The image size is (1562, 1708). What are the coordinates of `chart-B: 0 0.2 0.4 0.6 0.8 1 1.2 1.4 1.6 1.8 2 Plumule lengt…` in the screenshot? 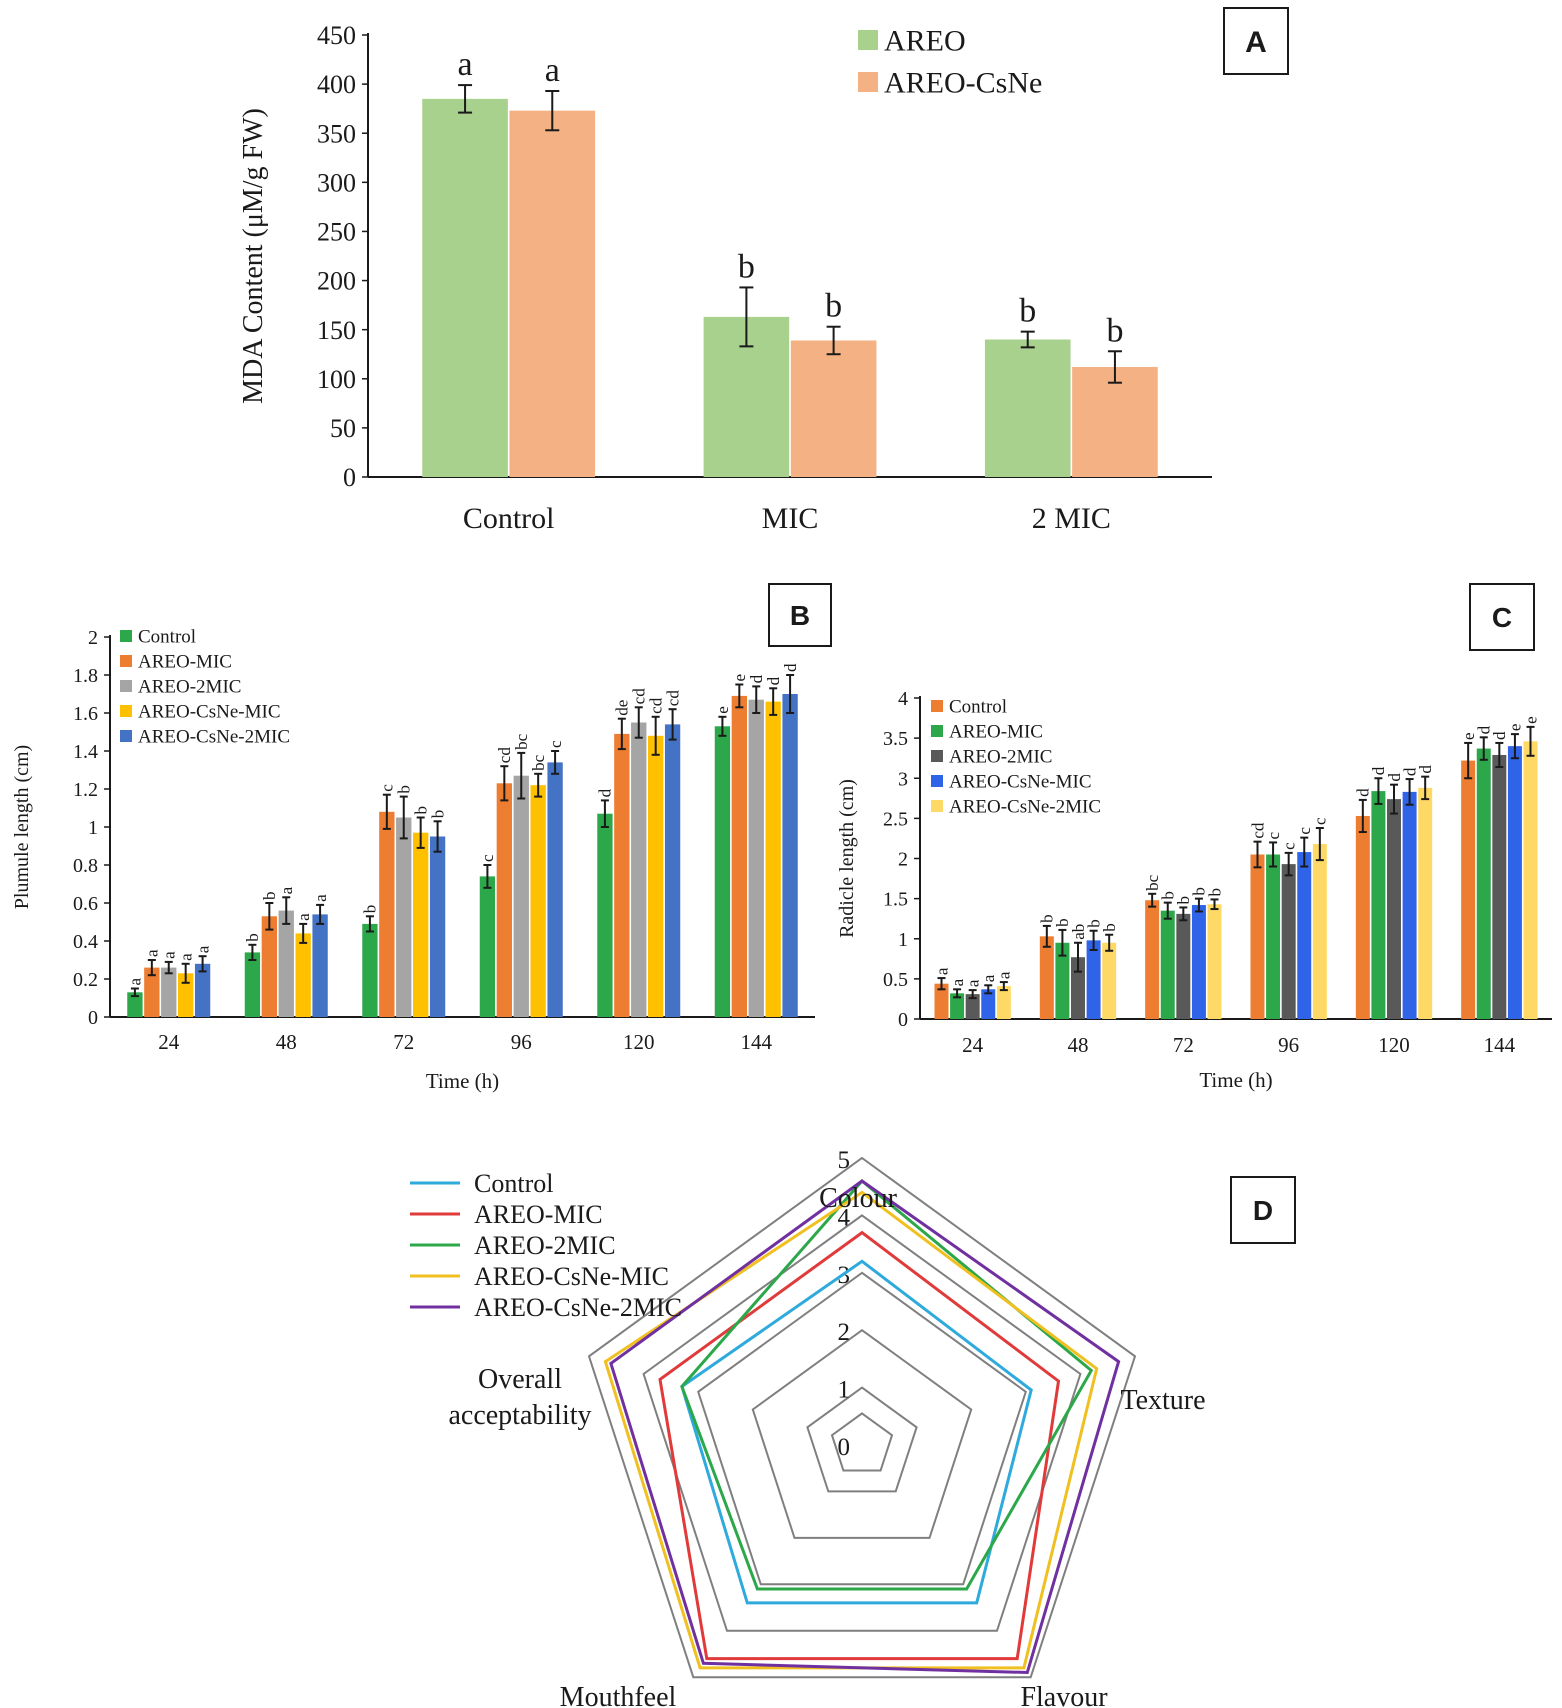 It's located at (413, 860).